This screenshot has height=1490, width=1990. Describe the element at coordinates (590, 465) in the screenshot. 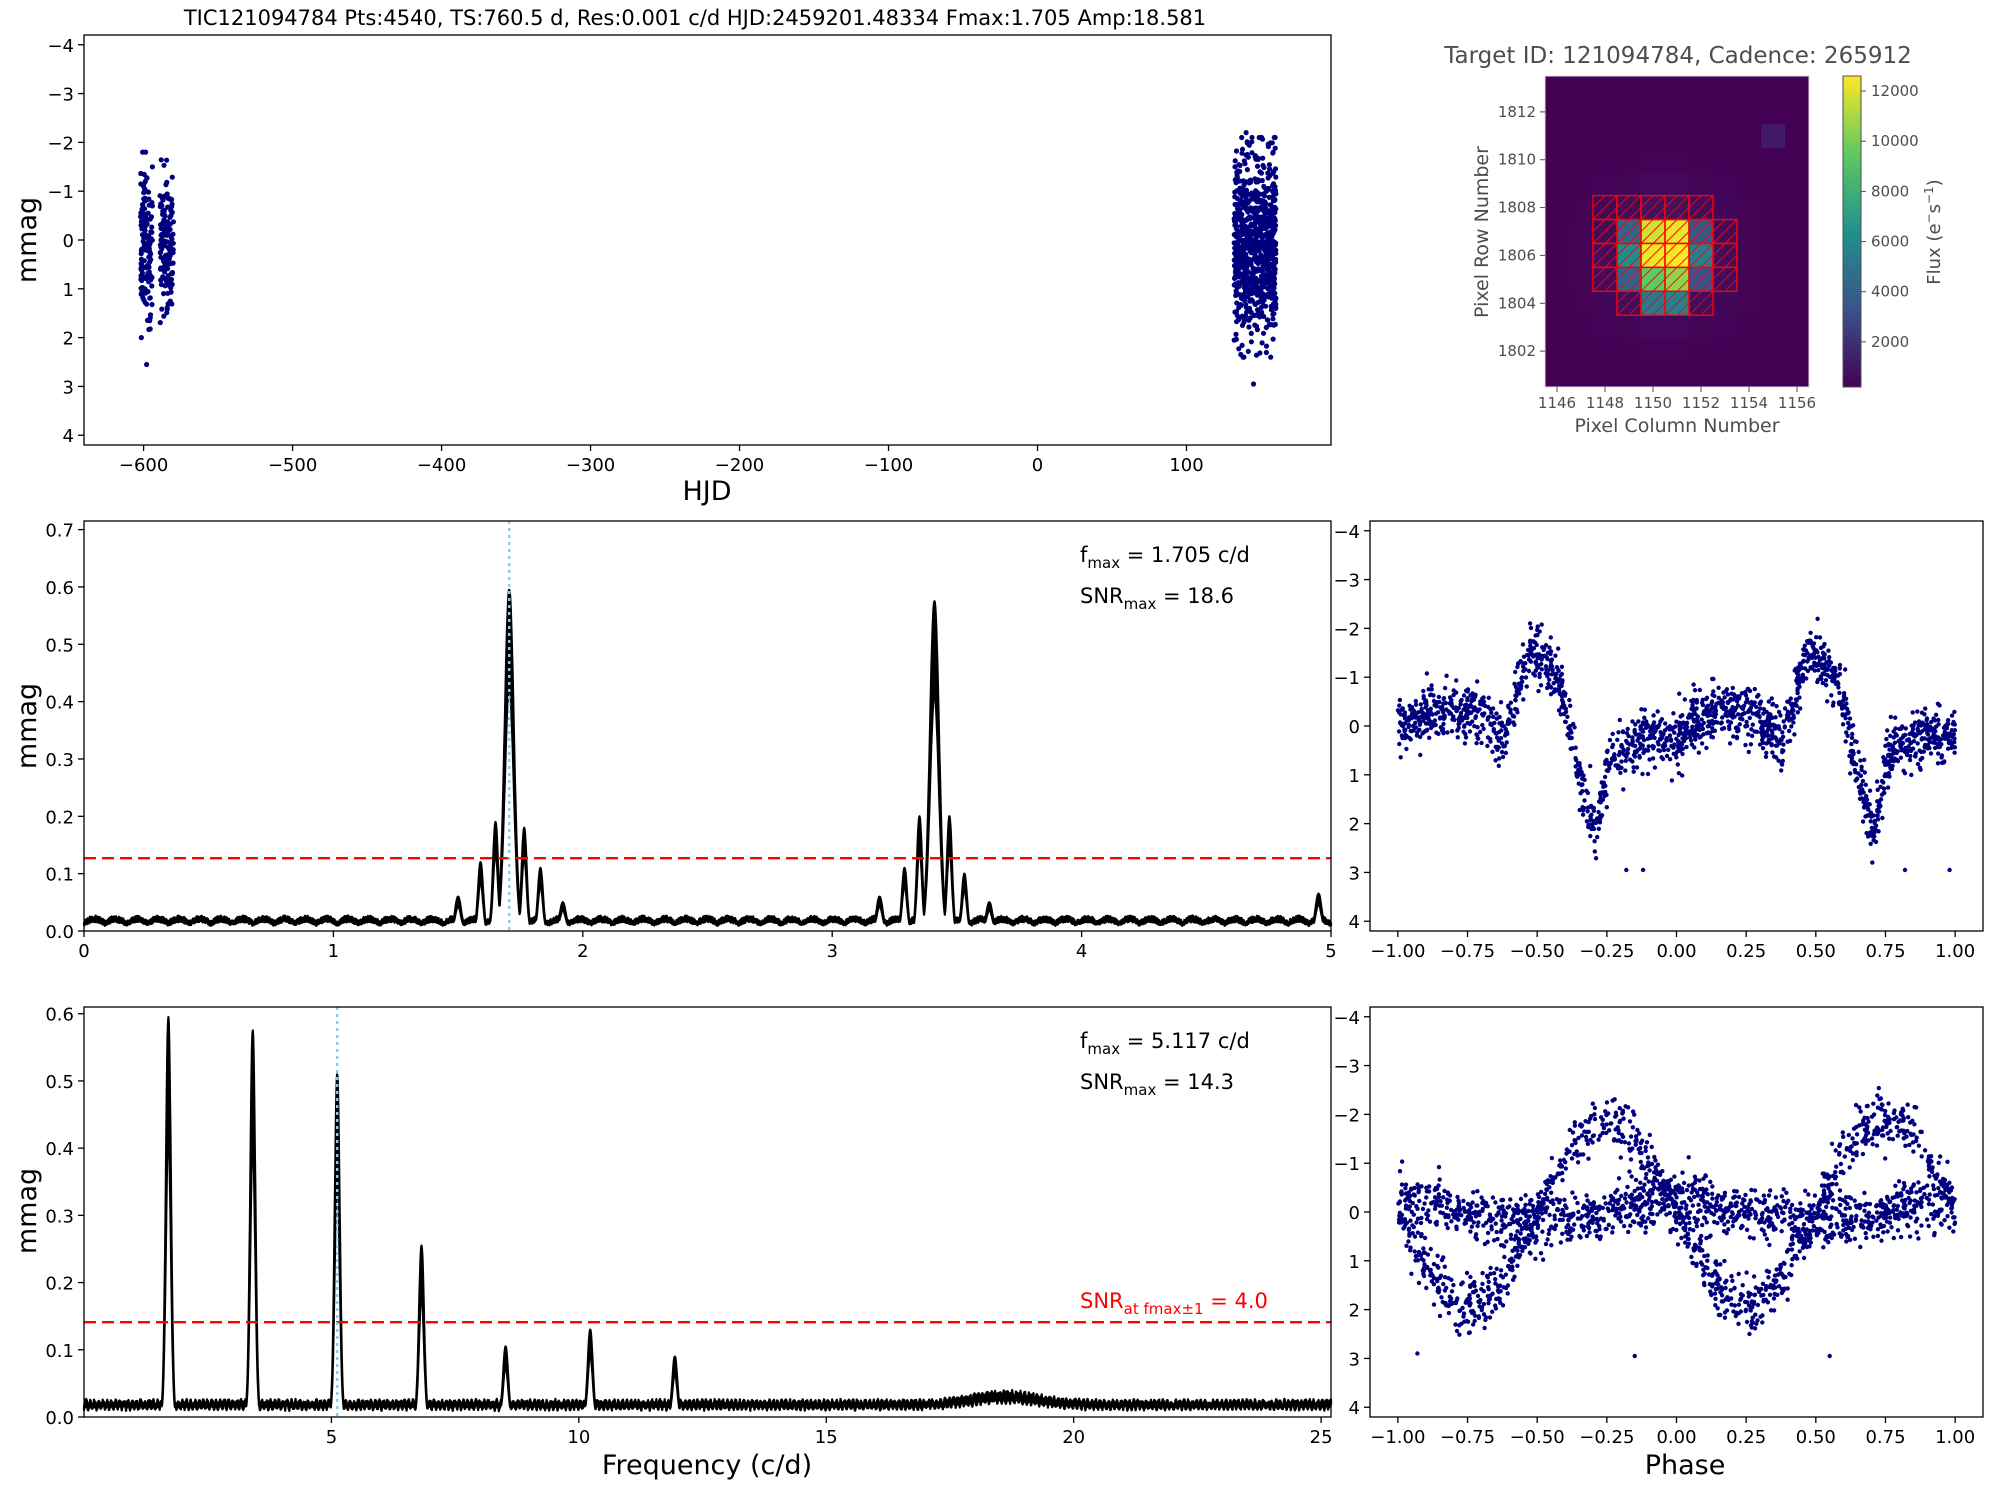

I see `lightcurve-xtick-label: −300` at that location.